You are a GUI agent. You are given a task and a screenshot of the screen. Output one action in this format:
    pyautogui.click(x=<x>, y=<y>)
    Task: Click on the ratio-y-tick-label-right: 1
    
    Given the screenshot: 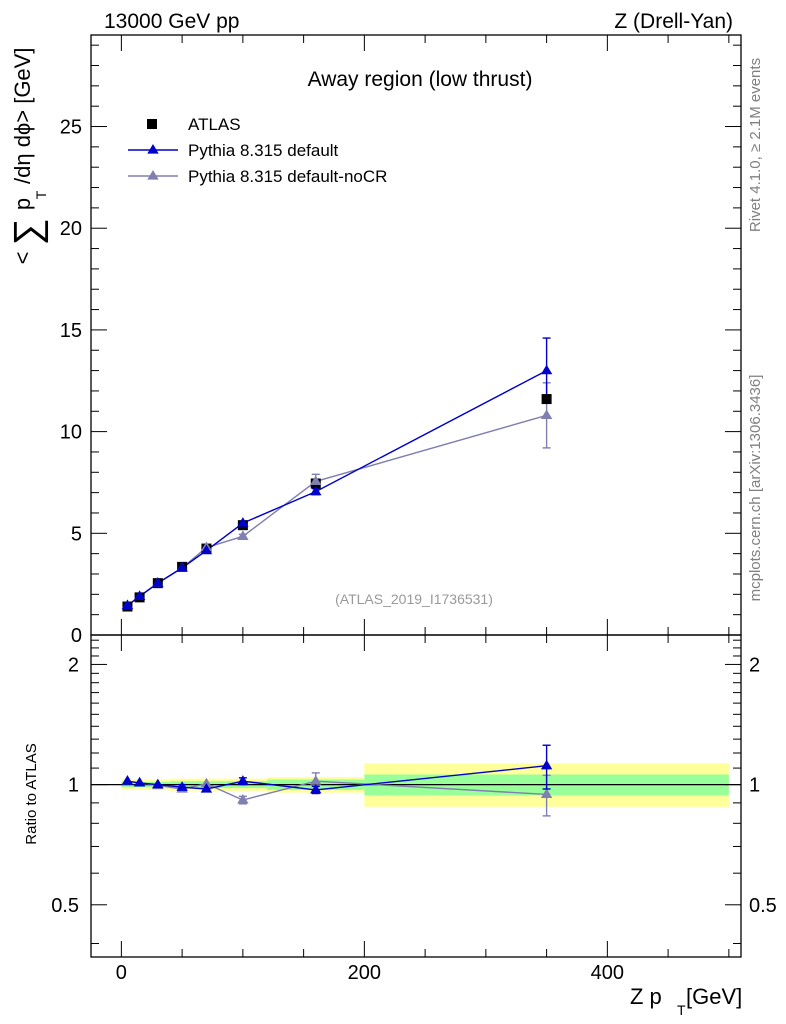 What is the action you would take?
    pyautogui.click(x=754, y=786)
    